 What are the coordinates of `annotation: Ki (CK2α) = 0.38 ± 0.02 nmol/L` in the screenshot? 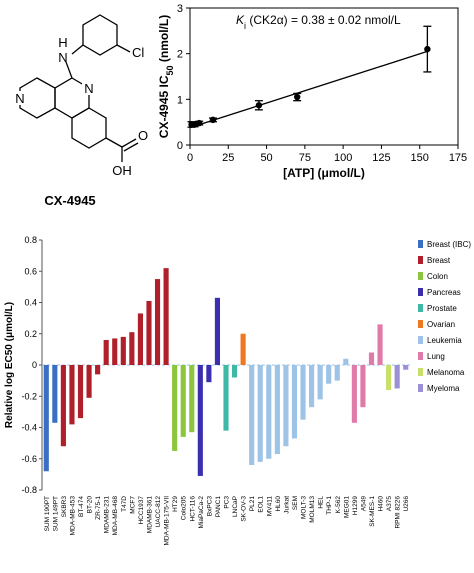 It's located at (318, 22).